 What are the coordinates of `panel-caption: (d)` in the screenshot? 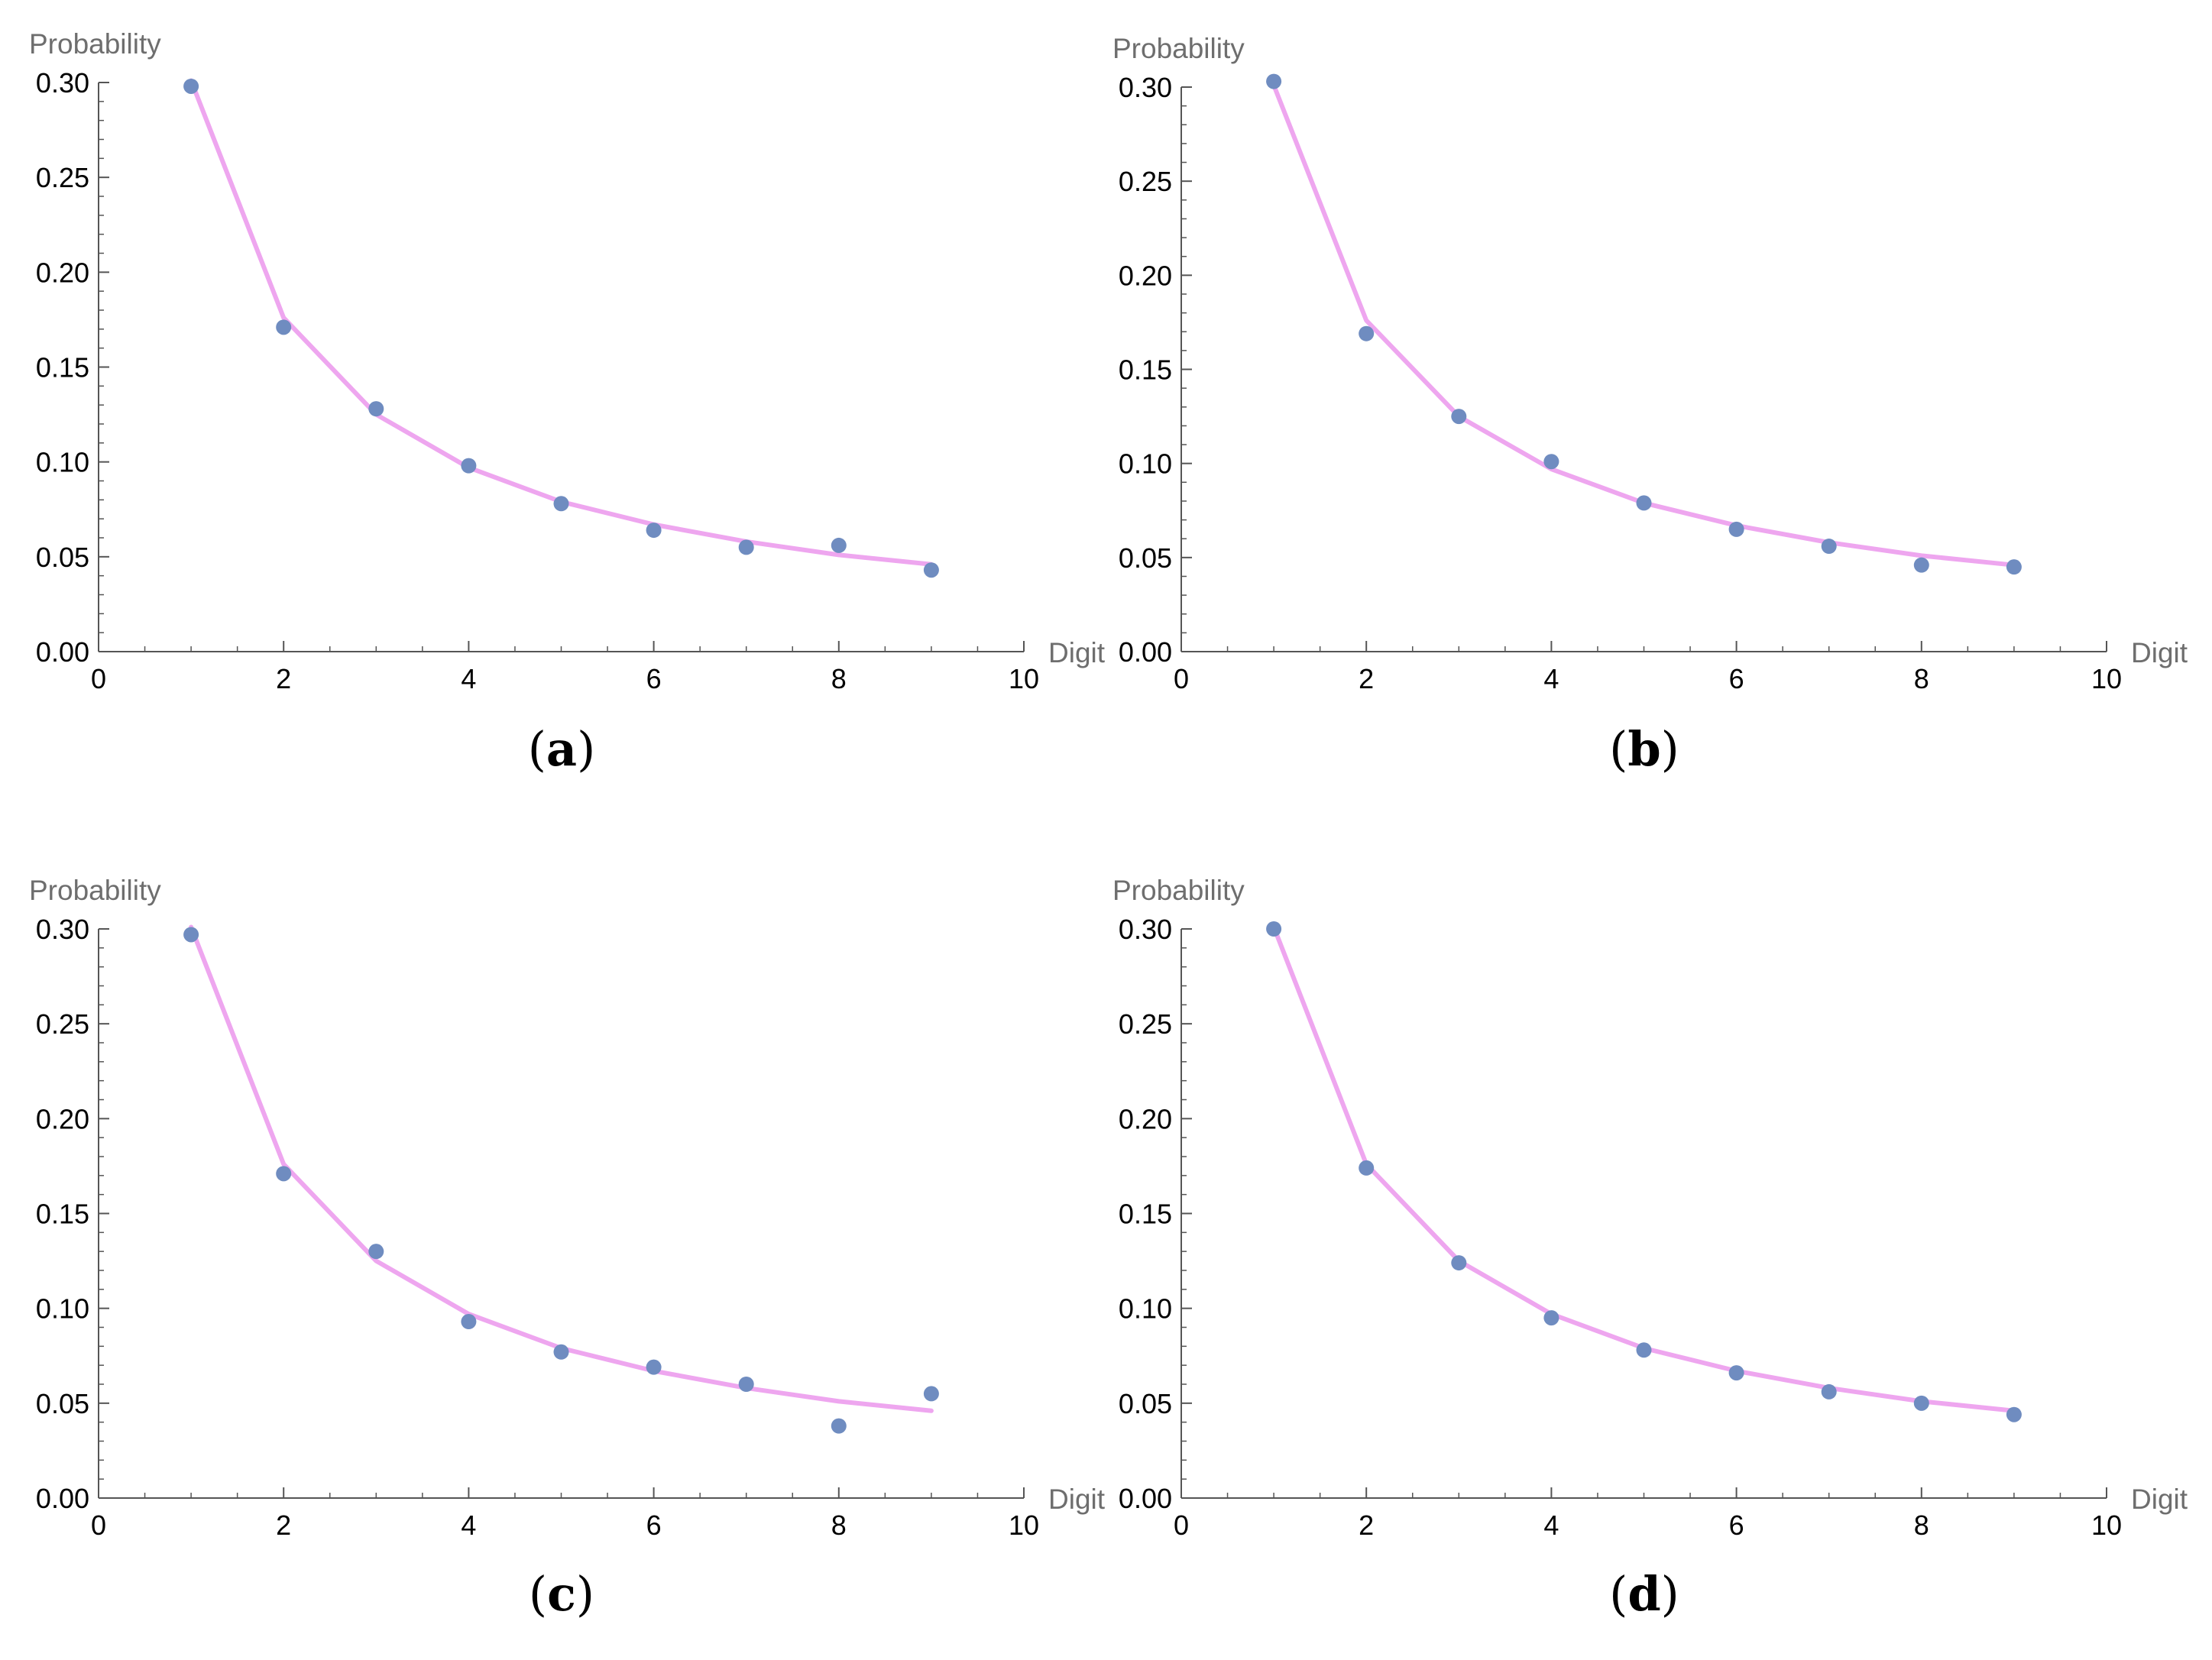 It's located at (1644, 1594).